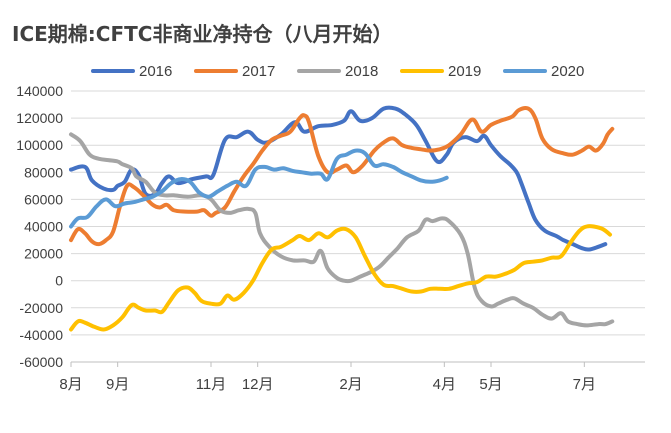 Image resolution: width=671 pixels, height=433 pixels. Describe the element at coordinates (117, 384) in the screenshot. I see `x-tick-label: 9月` at that location.